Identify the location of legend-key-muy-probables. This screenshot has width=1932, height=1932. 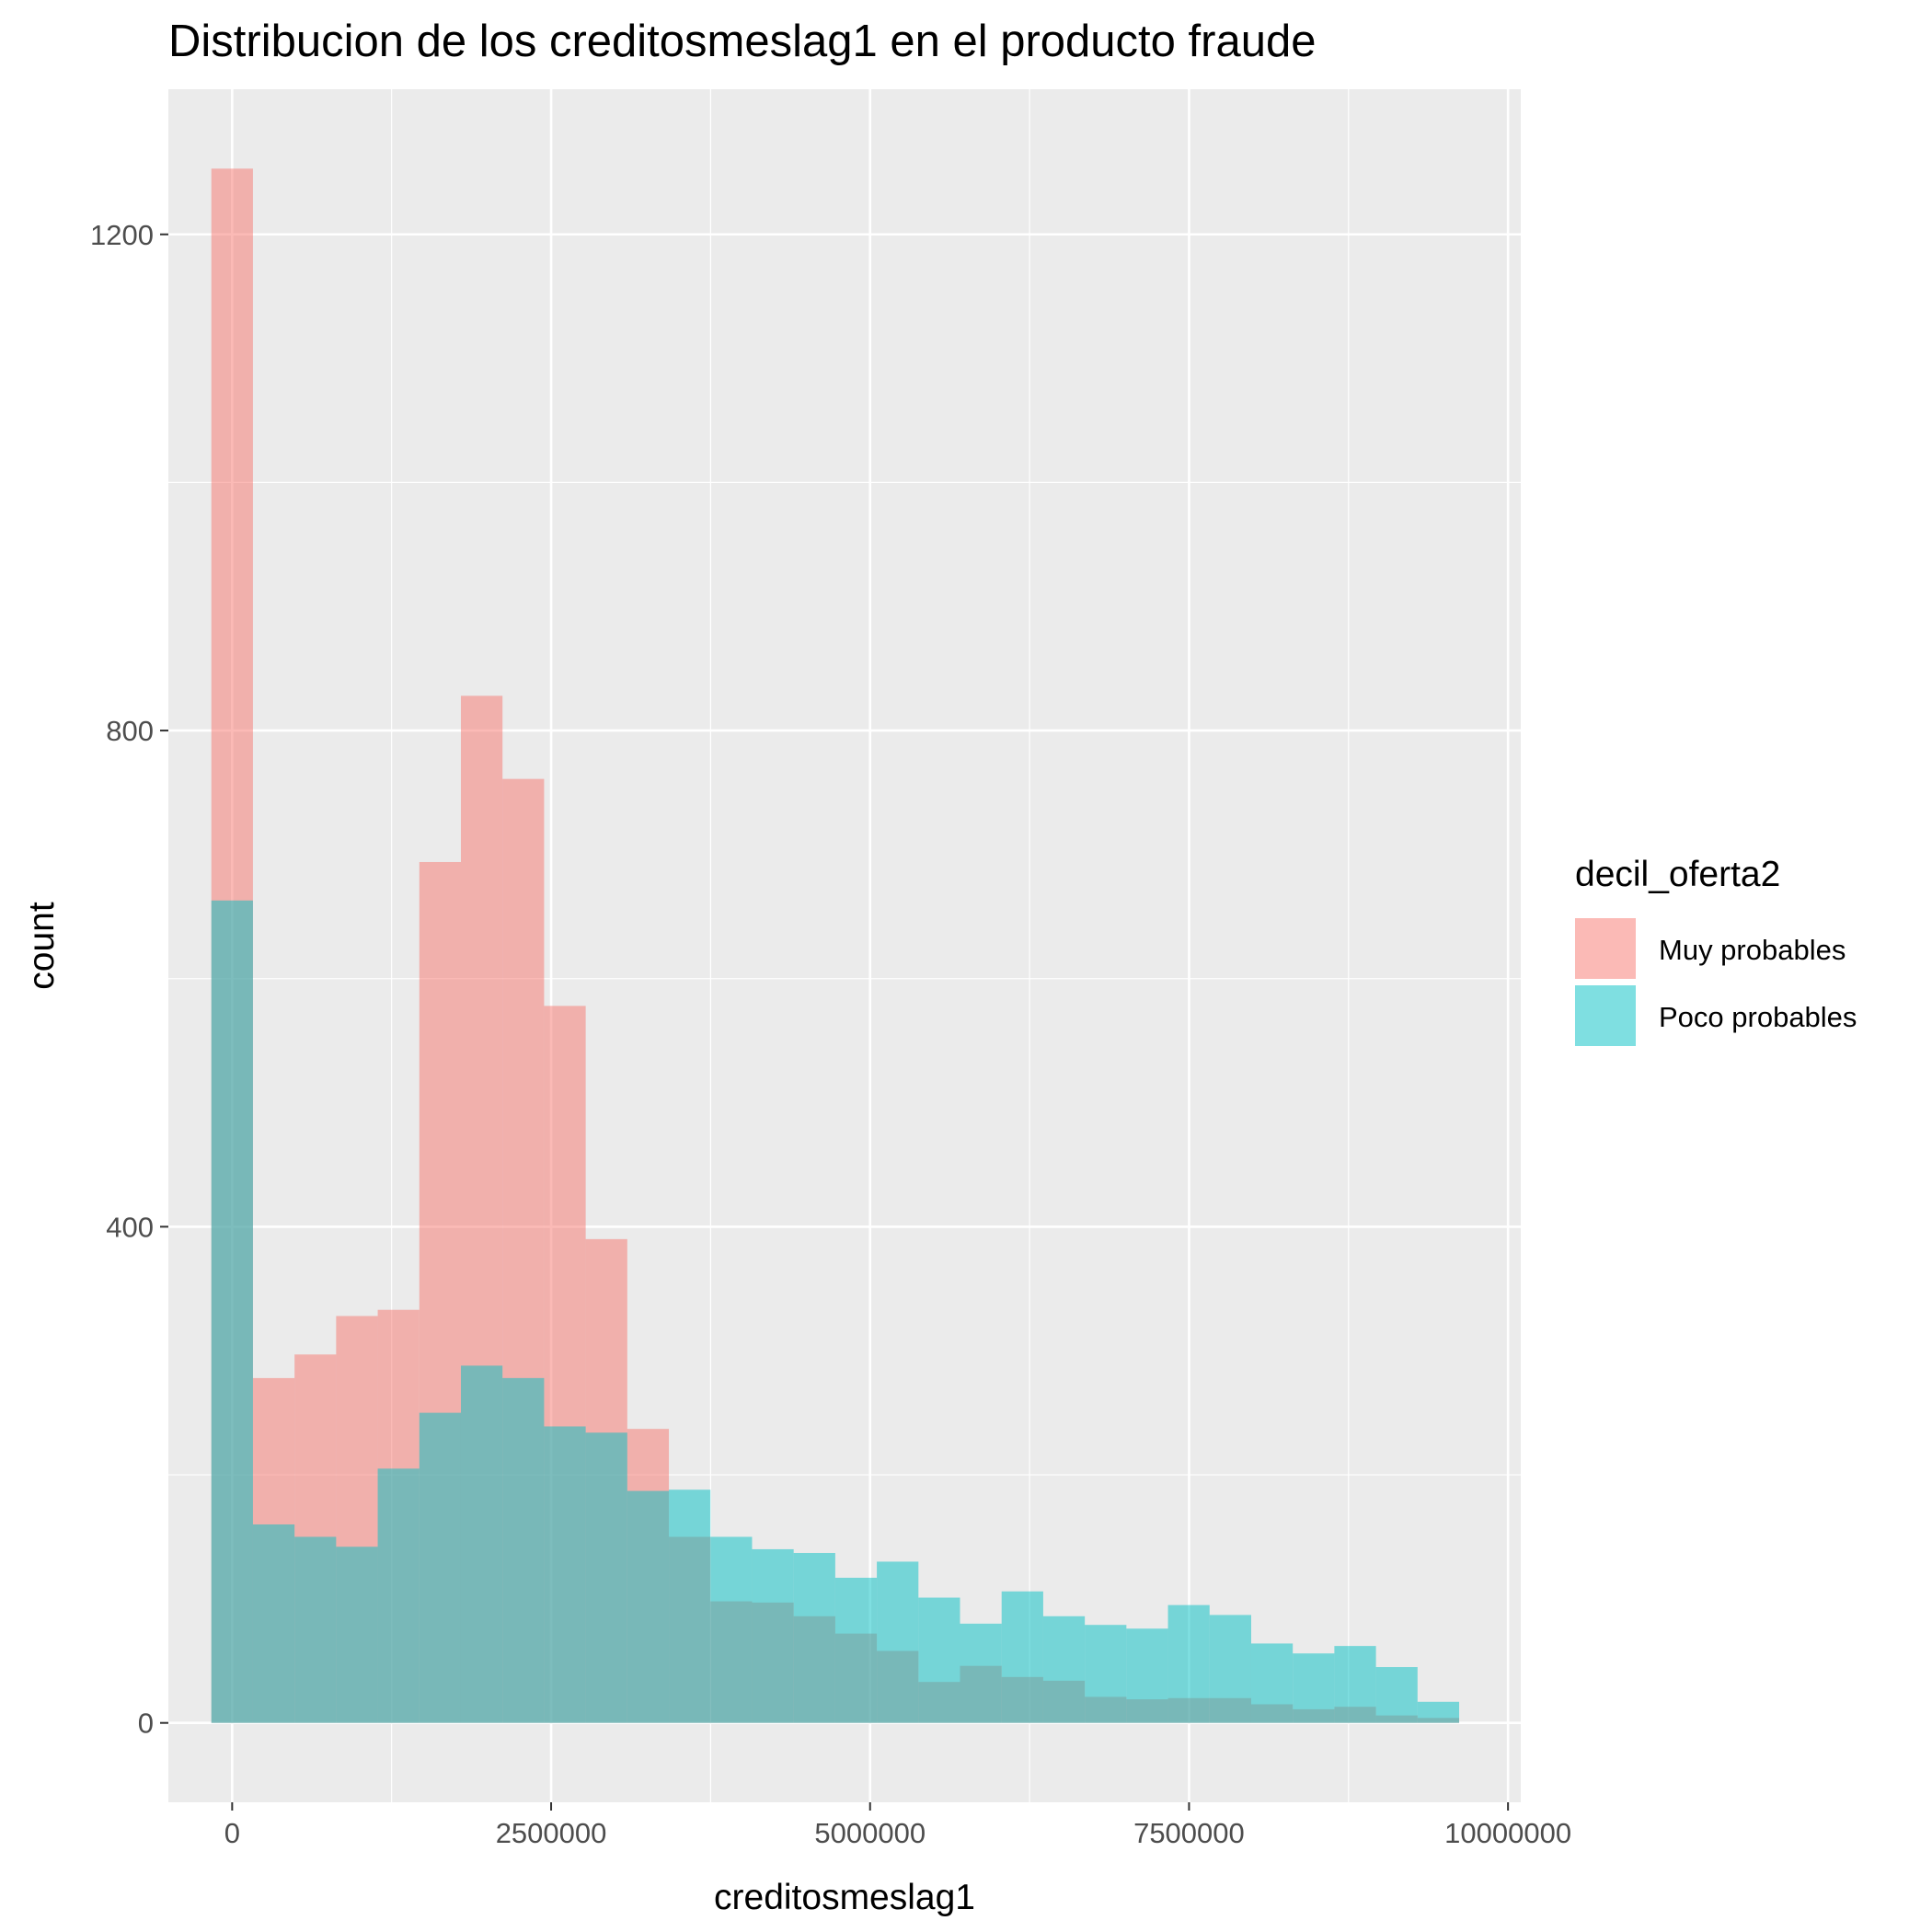
(1605, 949).